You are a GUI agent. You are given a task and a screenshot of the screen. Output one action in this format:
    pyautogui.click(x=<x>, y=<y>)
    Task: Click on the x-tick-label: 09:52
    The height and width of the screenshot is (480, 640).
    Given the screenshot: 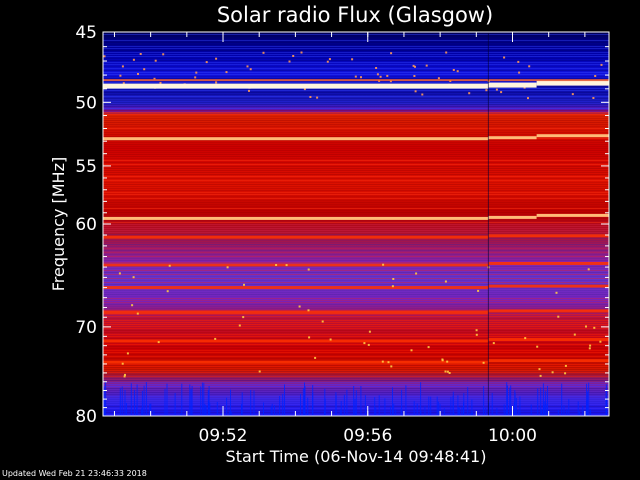 What is the action you would take?
    pyautogui.click(x=223, y=436)
    